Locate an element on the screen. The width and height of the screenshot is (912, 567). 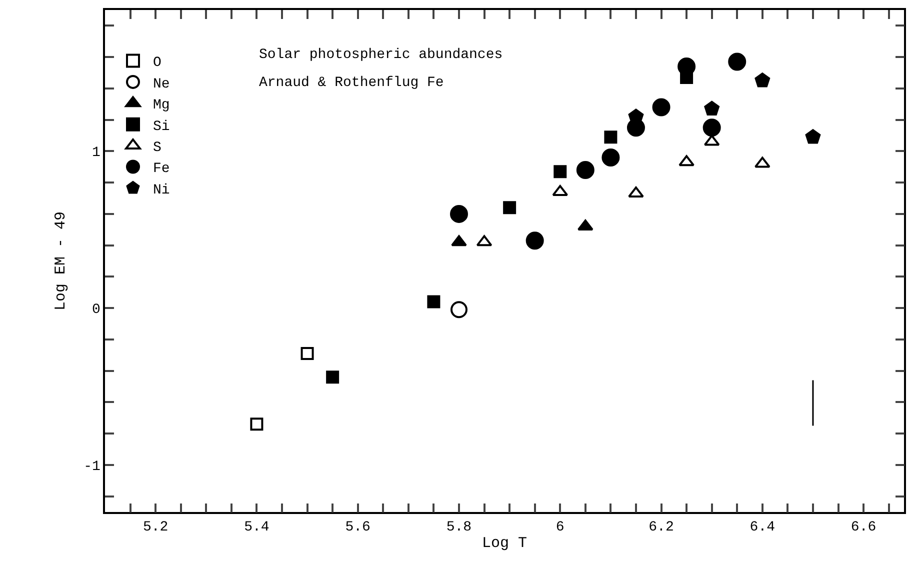
annotation: Arnaud & Rothenflug Fe is located at coordinates (351, 83).